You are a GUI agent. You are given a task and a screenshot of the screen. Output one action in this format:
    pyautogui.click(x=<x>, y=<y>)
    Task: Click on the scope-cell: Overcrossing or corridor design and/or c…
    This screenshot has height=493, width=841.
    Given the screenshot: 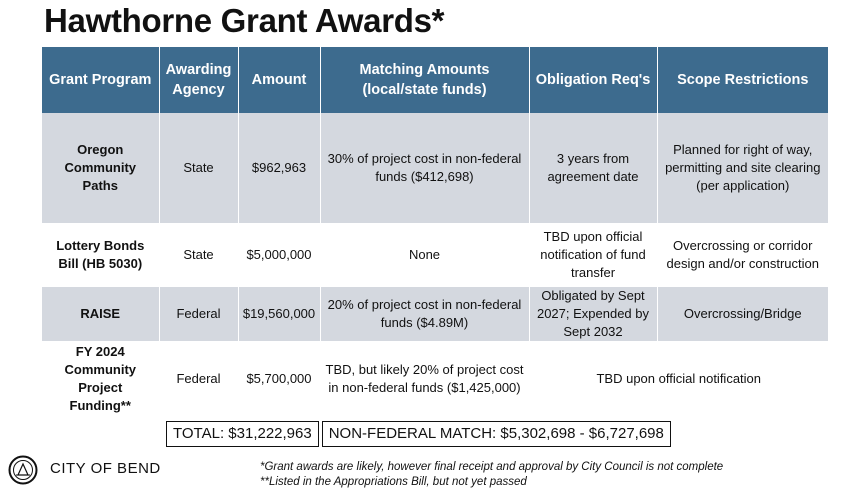 What is the action you would take?
    pyautogui.click(x=742, y=255)
    